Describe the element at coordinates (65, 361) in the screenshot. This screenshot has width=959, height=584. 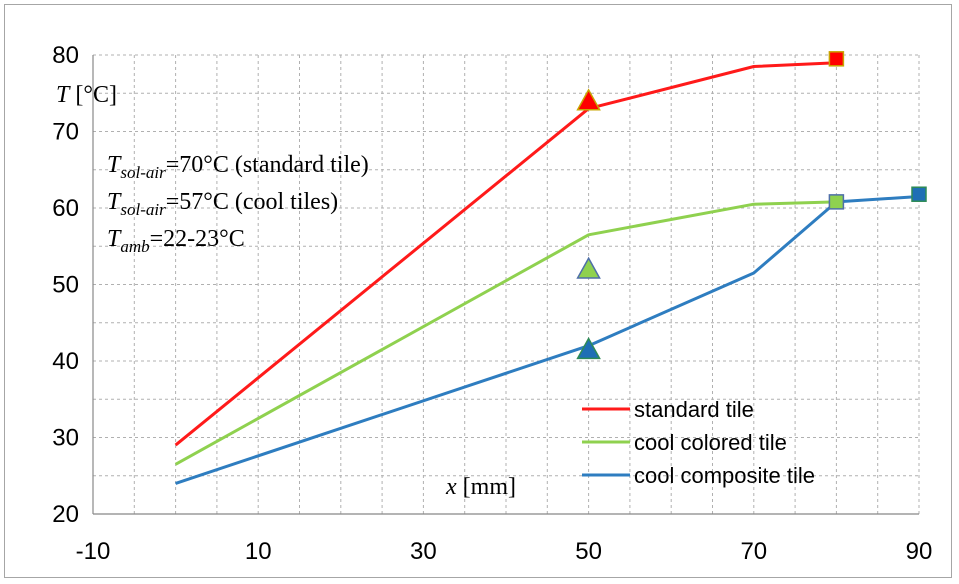
I see `y-tick-label: 40` at that location.